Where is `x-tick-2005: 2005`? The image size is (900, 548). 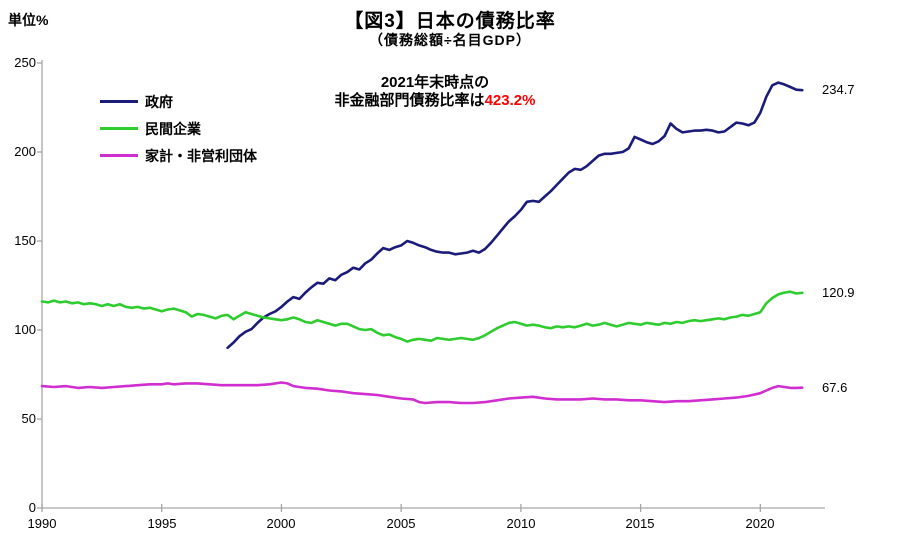
x-tick-2005: 2005 is located at coordinates (401, 523).